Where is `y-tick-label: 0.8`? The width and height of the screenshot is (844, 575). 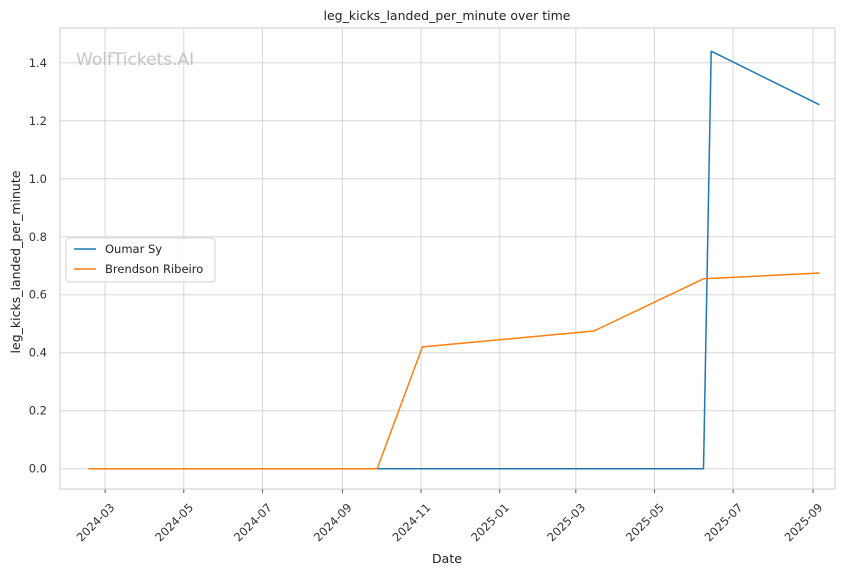 y-tick-label: 0.8 is located at coordinates (38, 237).